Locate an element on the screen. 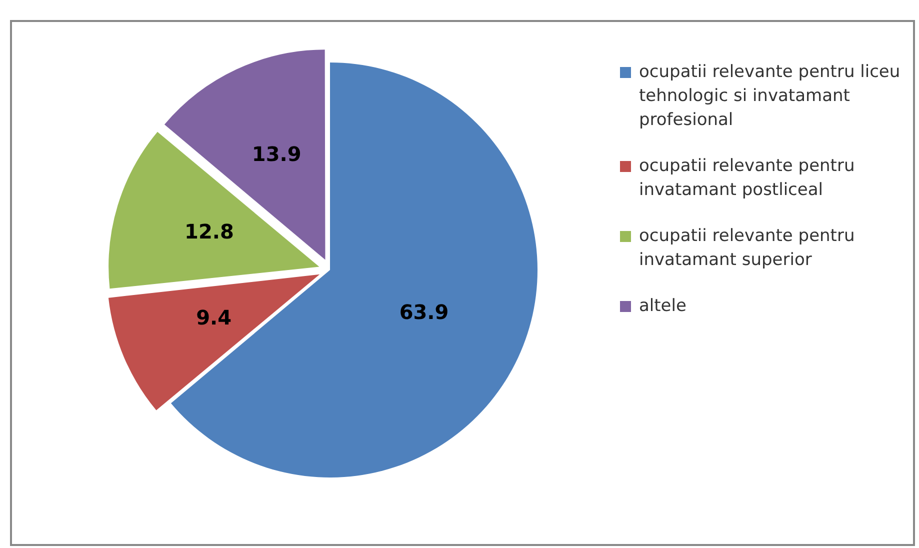  data-label: 12.8 is located at coordinates (209, 231).